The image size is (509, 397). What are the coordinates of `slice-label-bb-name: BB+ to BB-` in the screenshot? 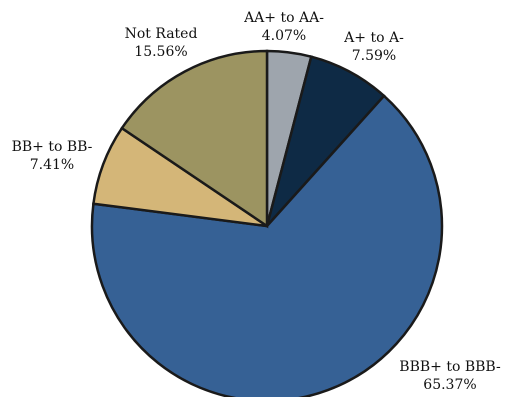 It's located at (52, 147).